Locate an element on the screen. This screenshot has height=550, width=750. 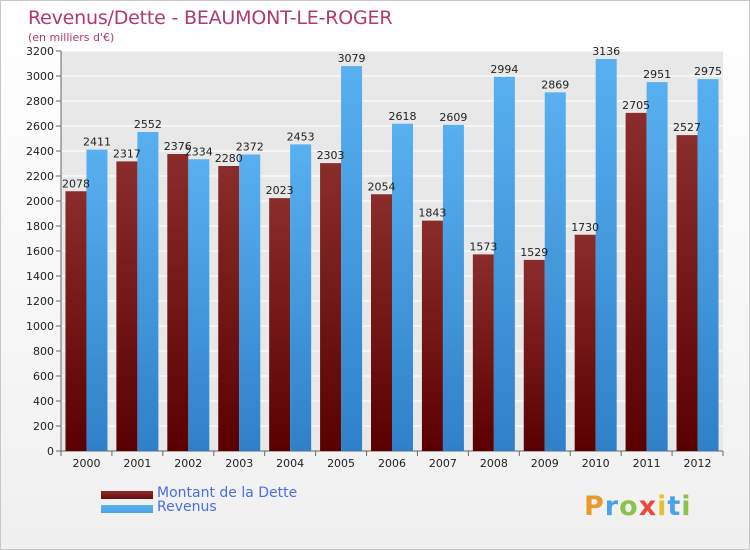
data-label-revenus: 3136 is located at coordinates (606, 51).